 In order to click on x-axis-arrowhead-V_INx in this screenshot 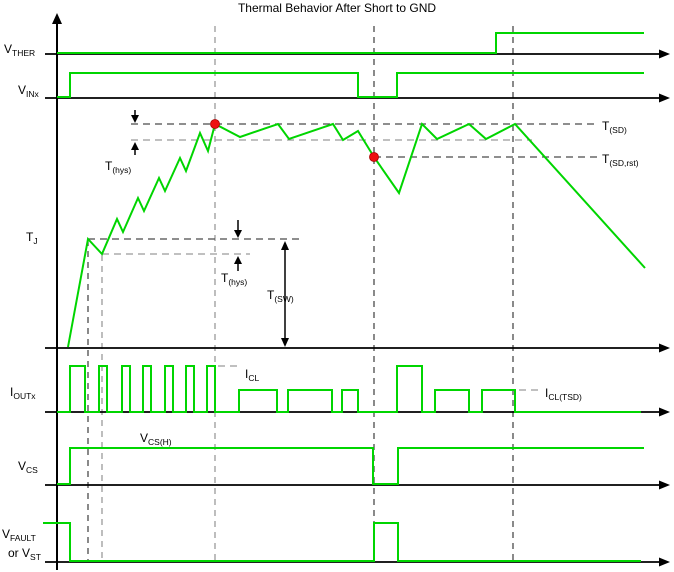, I will do `click(664, 98)`.